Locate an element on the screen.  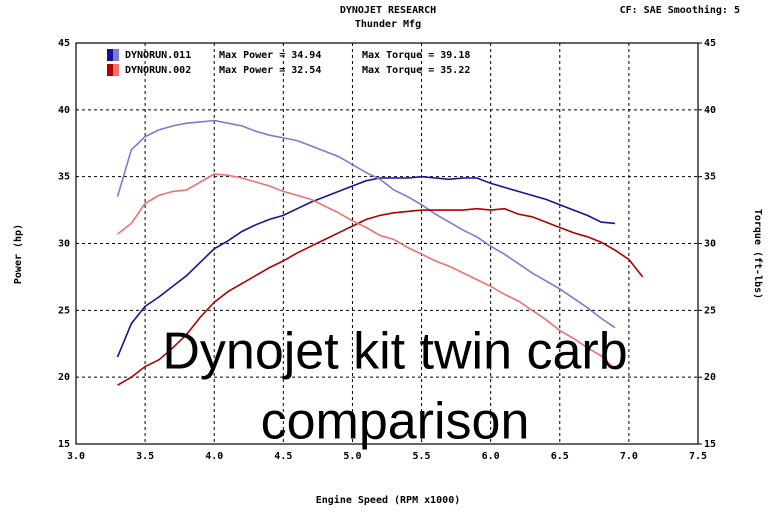
legend-torque: Max Torque = 39.18 is located at coordinates (416, 55).